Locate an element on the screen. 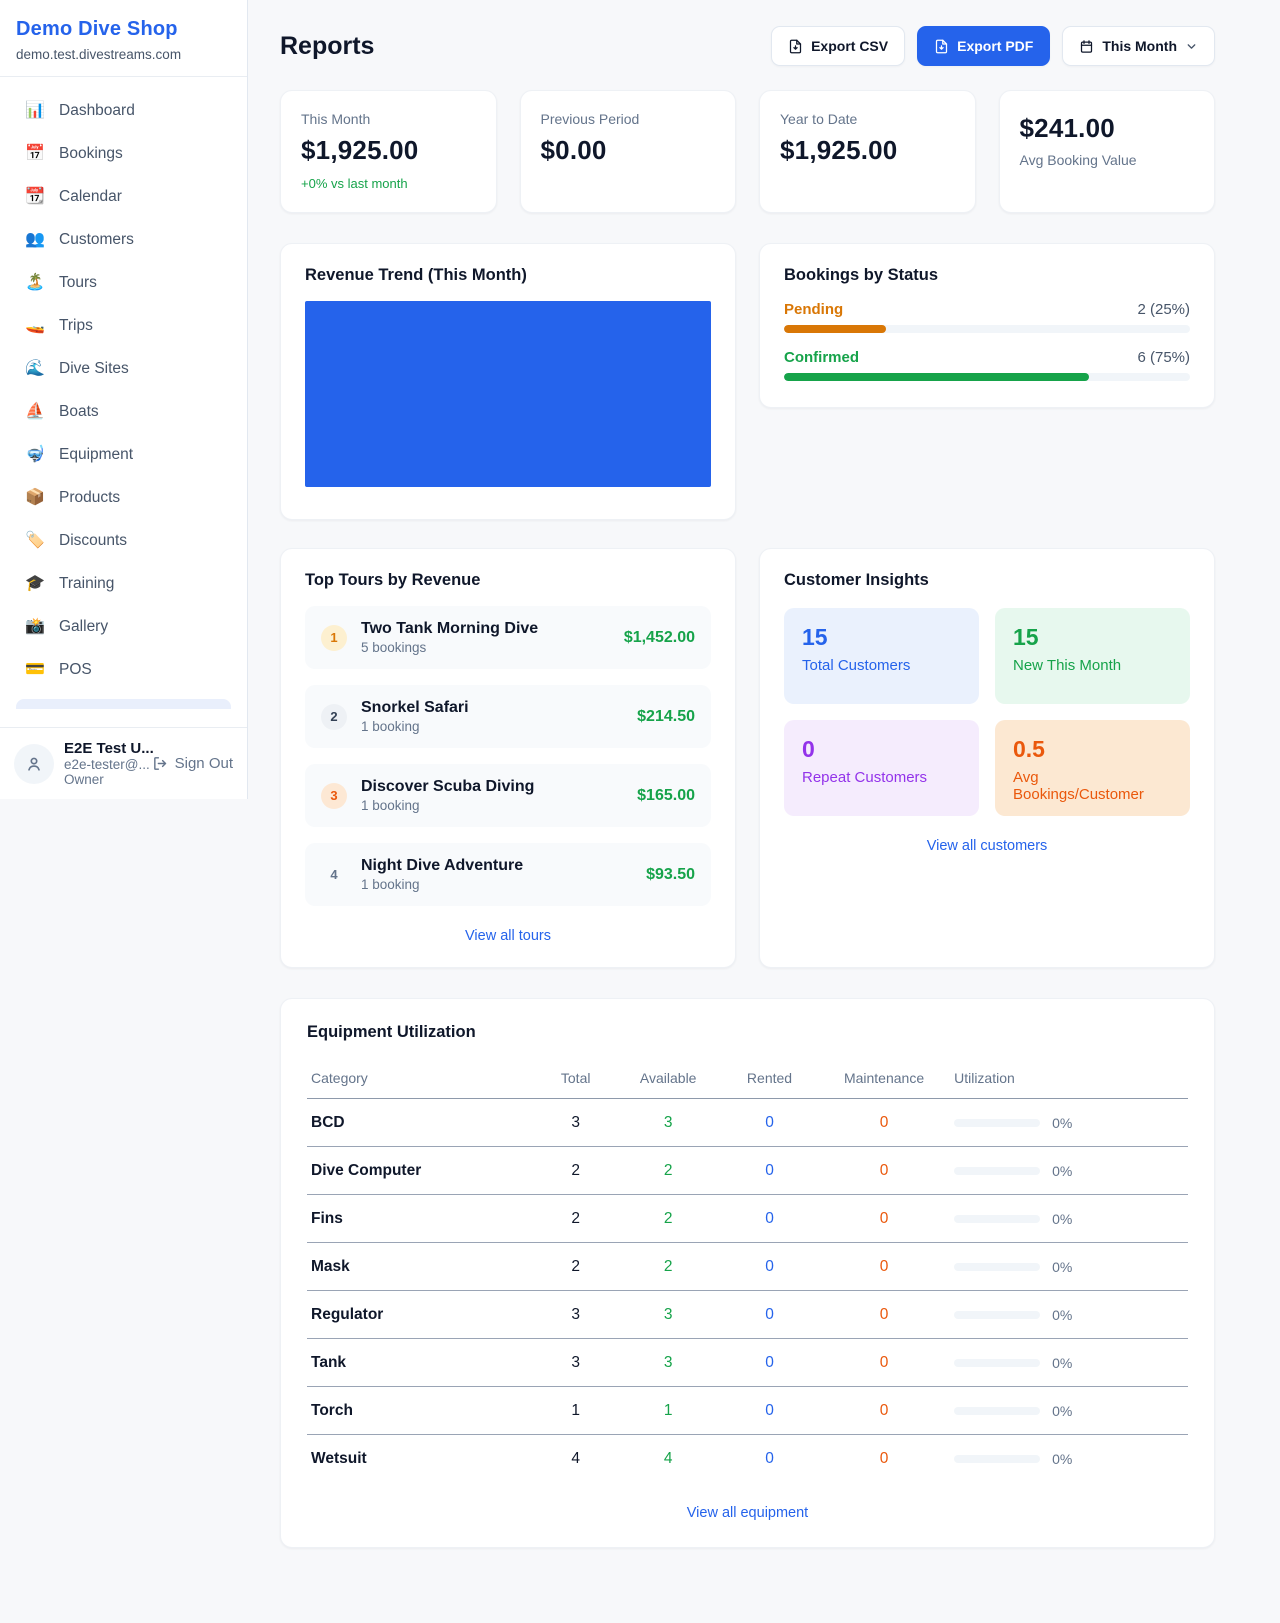  tour-name: Night Dive Adventure is located at coordinates (442, 865).